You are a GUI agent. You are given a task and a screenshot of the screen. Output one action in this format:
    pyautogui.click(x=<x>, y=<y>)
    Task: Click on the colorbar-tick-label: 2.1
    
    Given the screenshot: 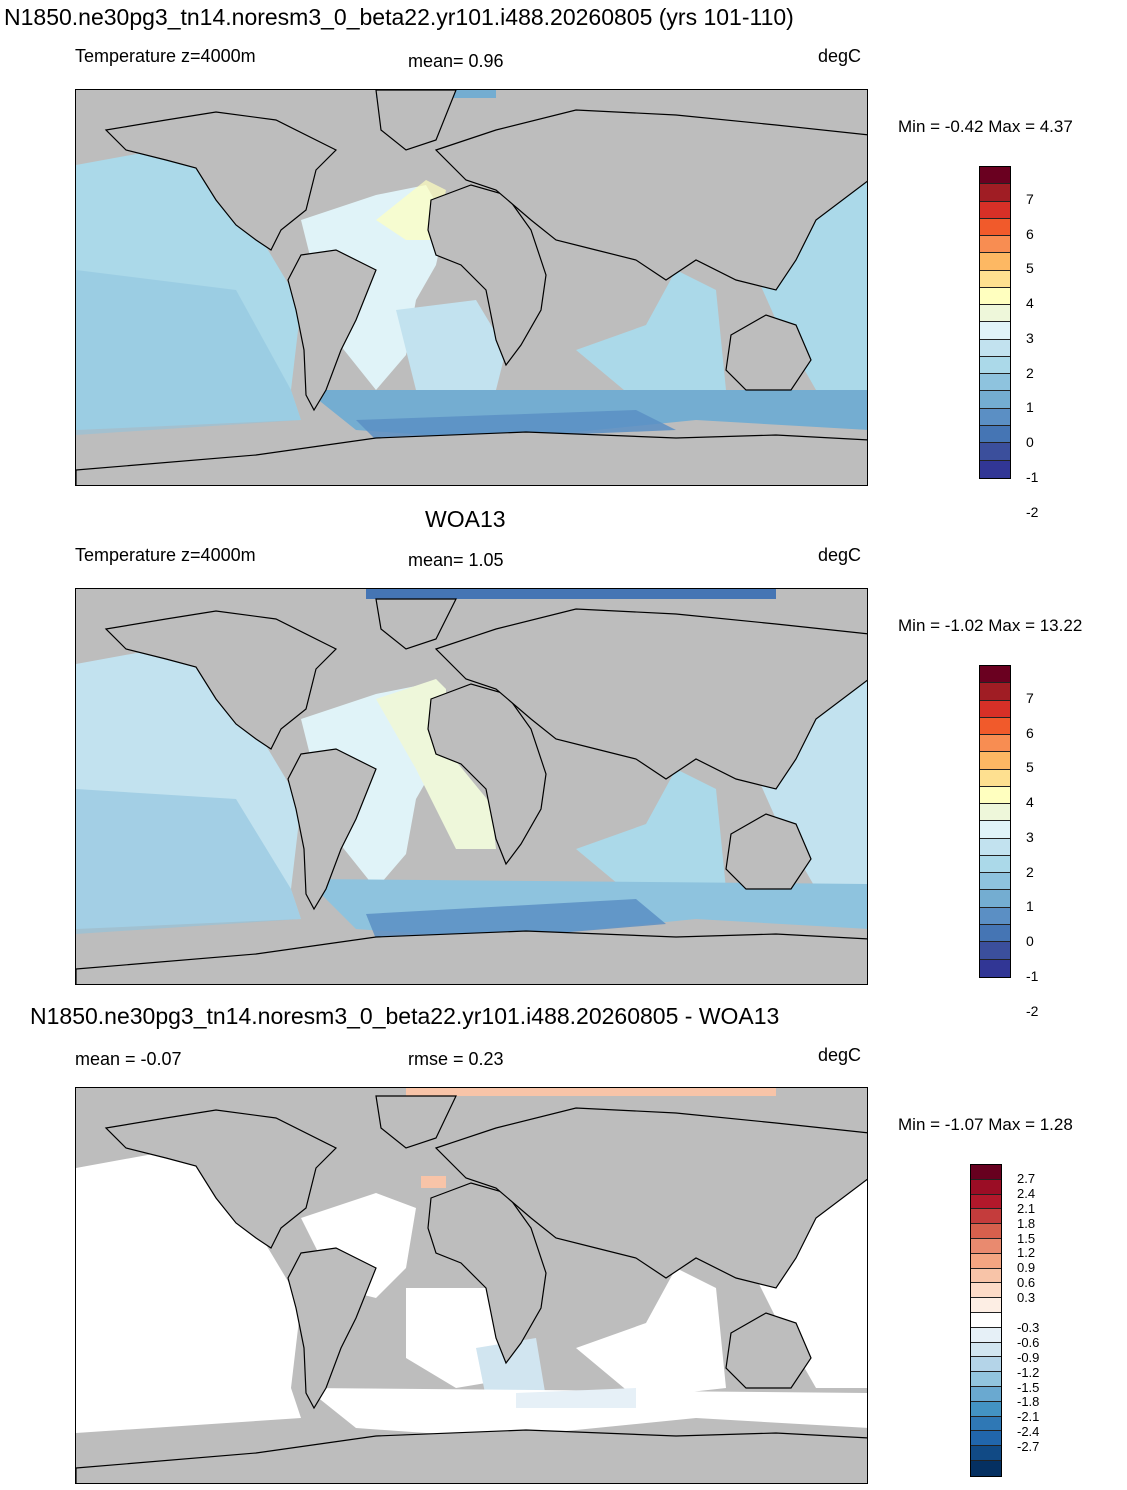 What is the action you would take?
    pyautogui.click(x=1026, y=1208)
    